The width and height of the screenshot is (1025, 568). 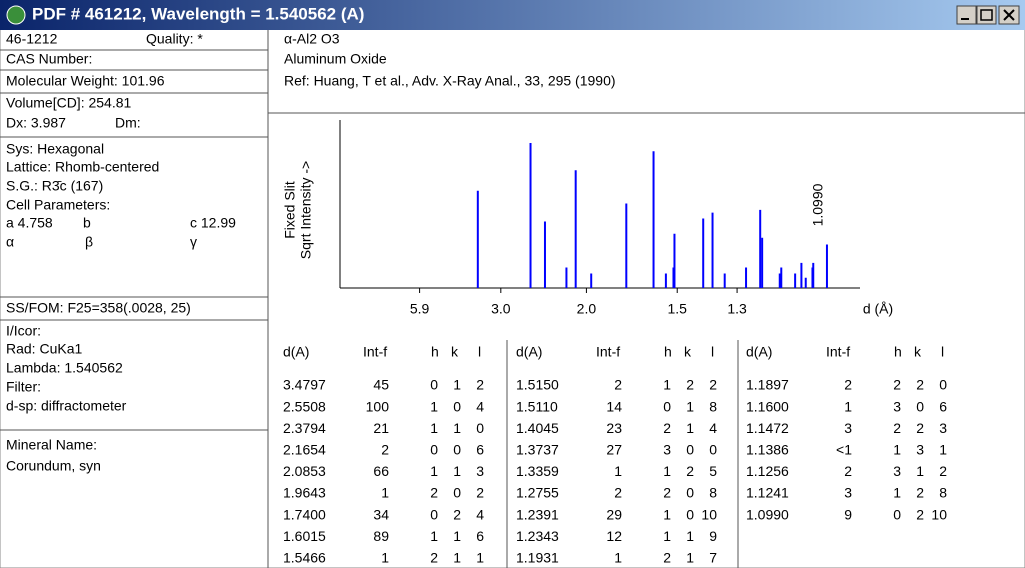 I want to click on table-cell: 34, so click(x=381, y=514).